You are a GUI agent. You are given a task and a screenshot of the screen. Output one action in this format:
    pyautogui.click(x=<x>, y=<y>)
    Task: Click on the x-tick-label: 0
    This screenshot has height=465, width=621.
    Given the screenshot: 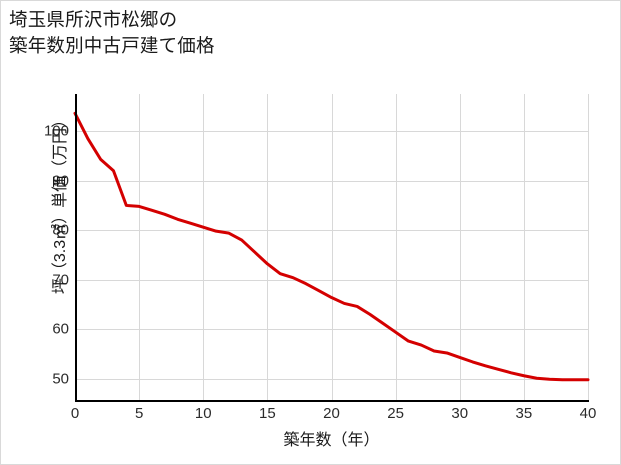 What is the action you would take?
    pyautogui.click(x=75, y=413)
    